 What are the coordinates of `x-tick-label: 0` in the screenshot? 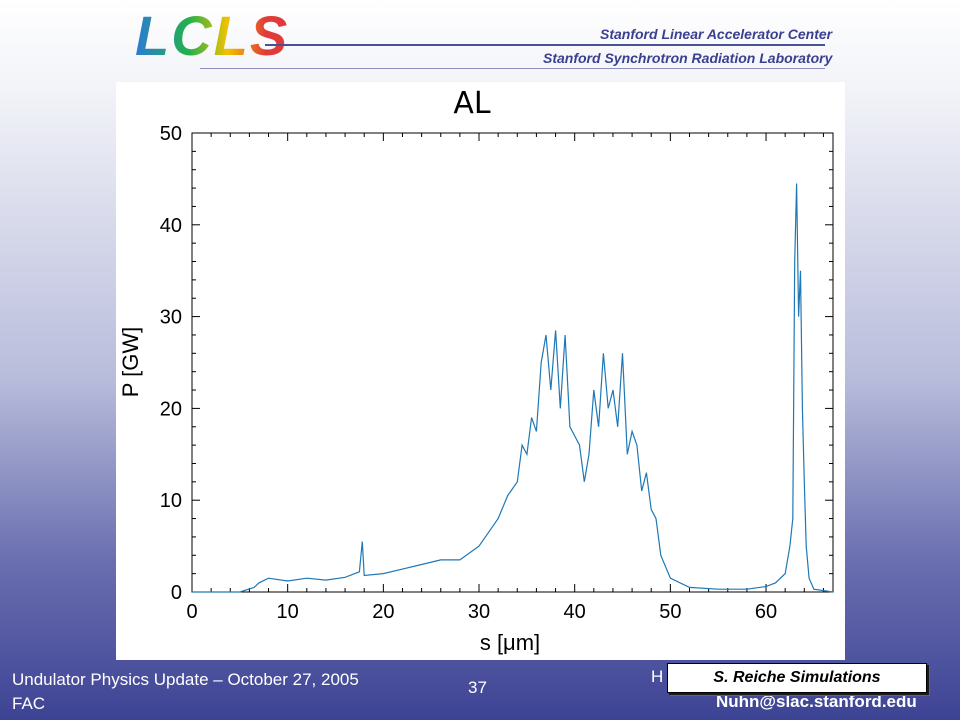 It's located at (191, 612).